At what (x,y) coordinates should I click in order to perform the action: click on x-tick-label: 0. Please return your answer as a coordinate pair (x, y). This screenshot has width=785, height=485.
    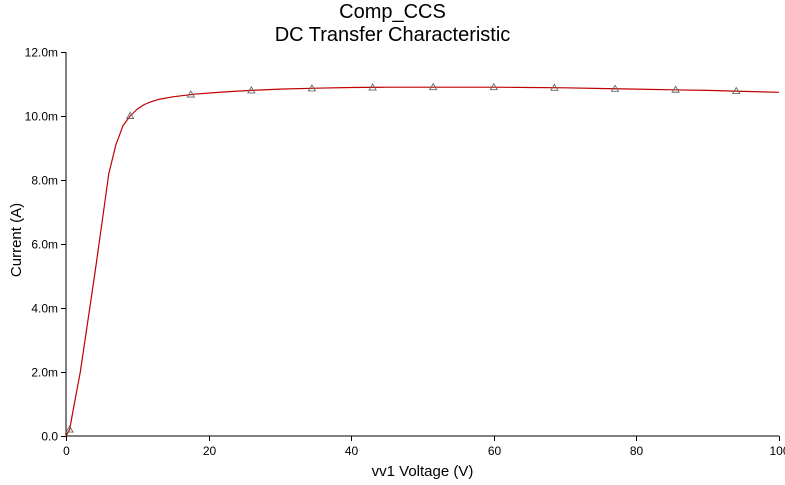
    Looking at the image, I should click on (66, 451).